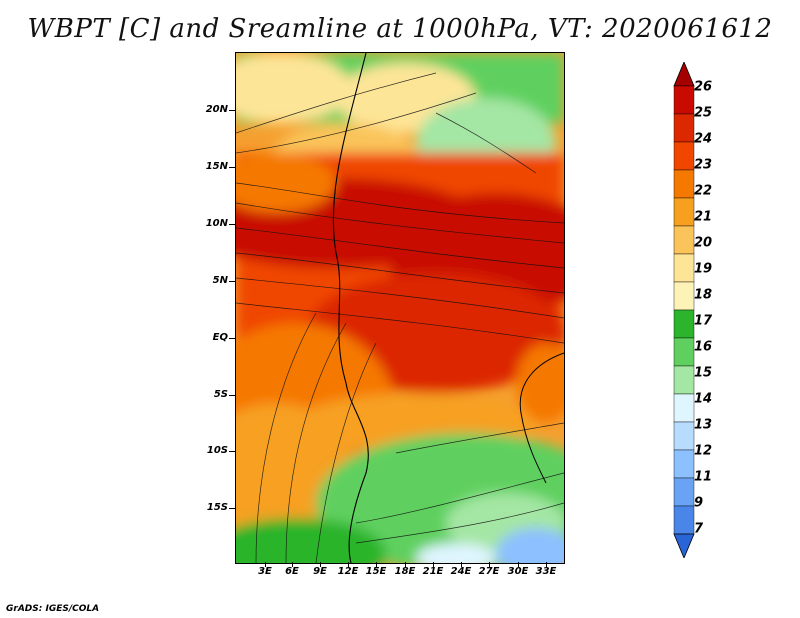  Describe the element at coordinates (703, 113) in the screenshot. I see `colorbar-label: 25` at that location.